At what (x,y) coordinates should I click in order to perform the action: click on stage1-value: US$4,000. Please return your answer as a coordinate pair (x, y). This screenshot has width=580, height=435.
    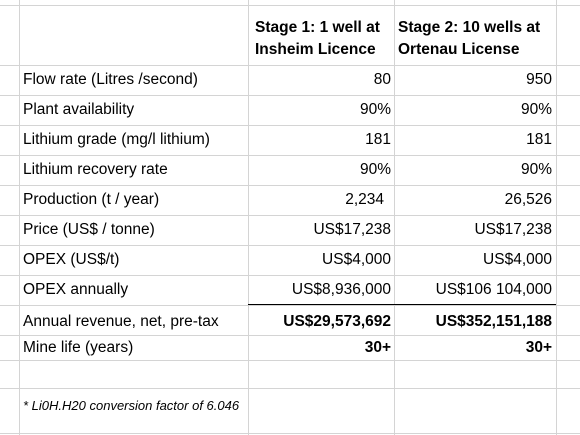
    Looking at the image, I should click on (356, 259).